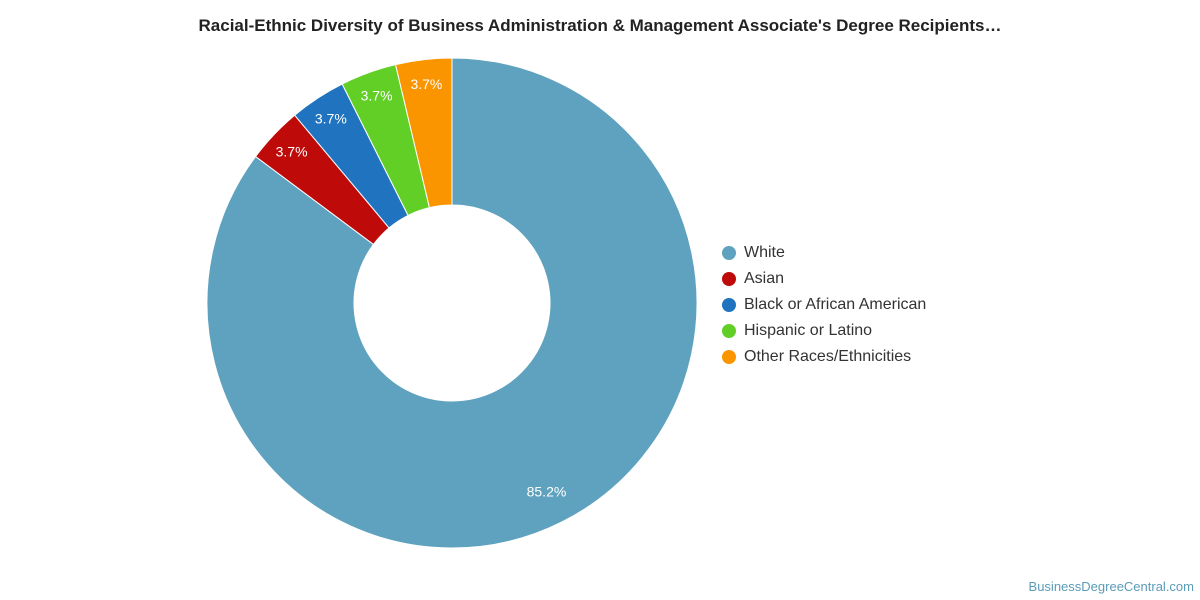 The width and height of the screenshot is (1200, 600). Describe the element at coordinates (808, 330) in the screenshot. I see `legend-label: Hispanic or Latino` at that location.